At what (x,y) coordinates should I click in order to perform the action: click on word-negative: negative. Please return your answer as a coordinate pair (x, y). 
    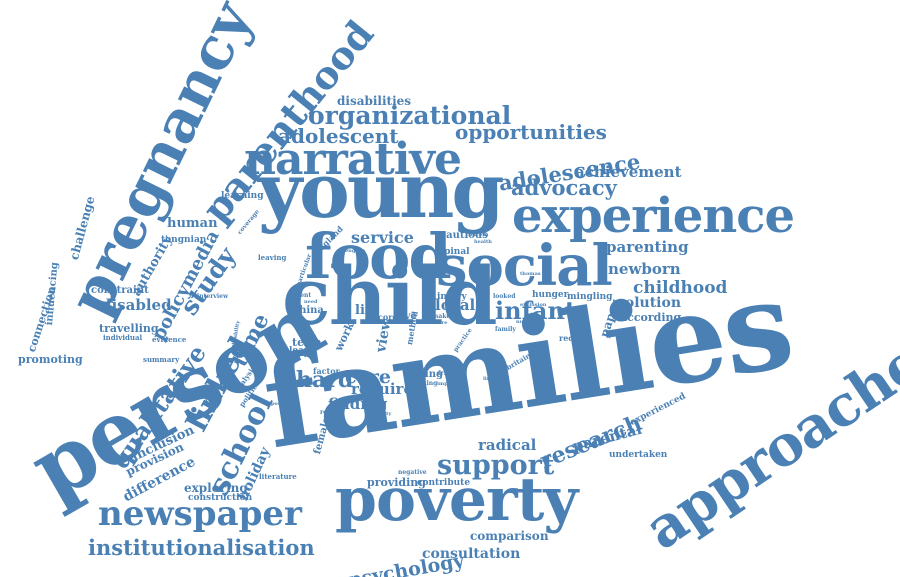
    Looking at the image, I should click on (412, 472).